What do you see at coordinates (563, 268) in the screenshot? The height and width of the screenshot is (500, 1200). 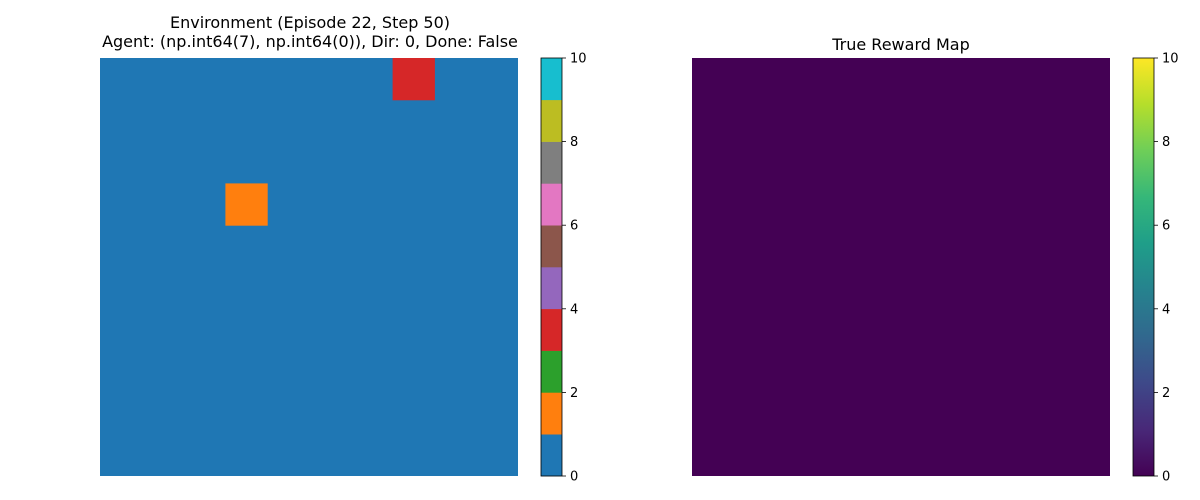 I see `environment-colorbar: 0 2 4 6 8 10` at bounding box center [563, 268].